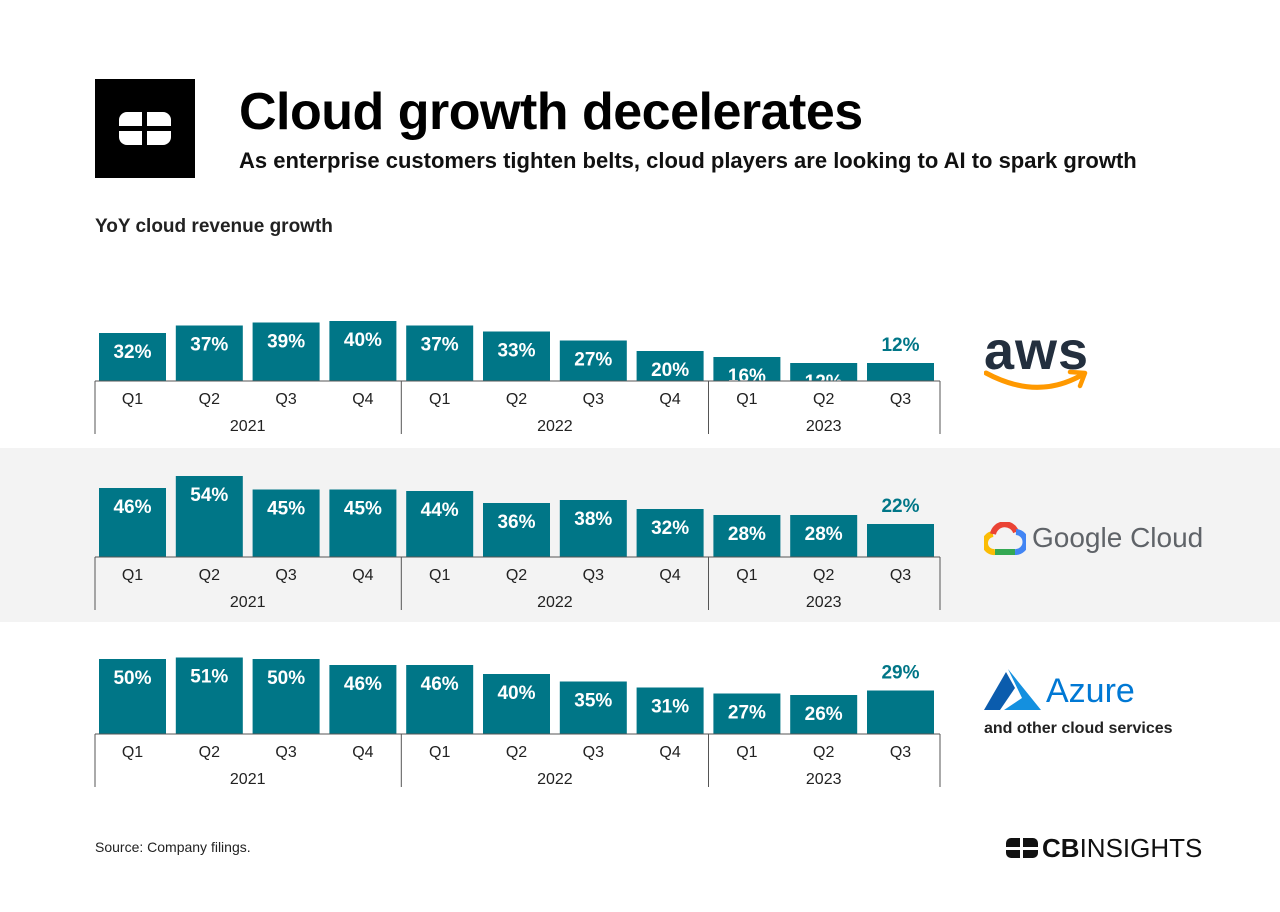  Describe the element at coordinates (516, 522) in the screenshot. I see `bar-value-label: 36%` at that location.